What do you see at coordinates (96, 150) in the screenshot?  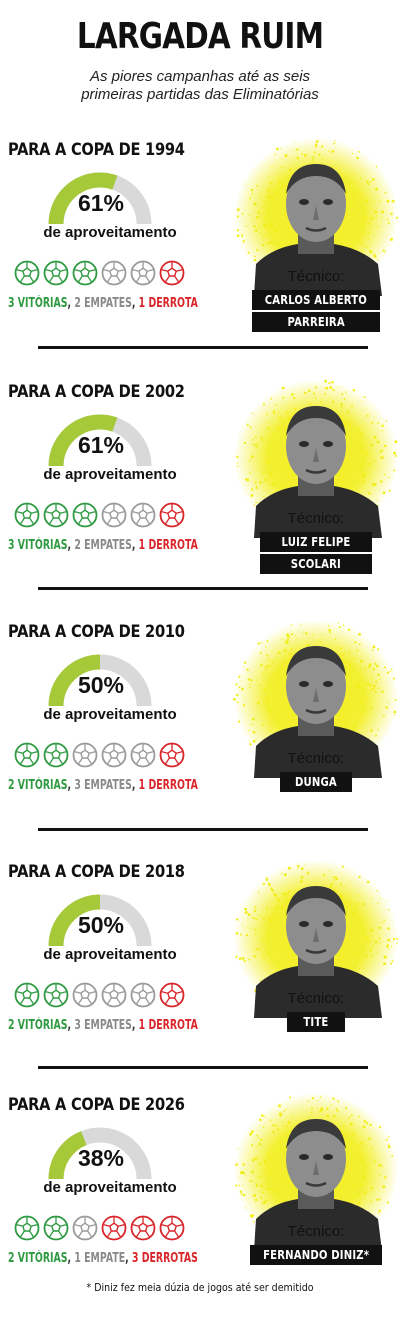 I see `cup-title: PARA A COPA DE 1994` at bounding box center [96, 150].